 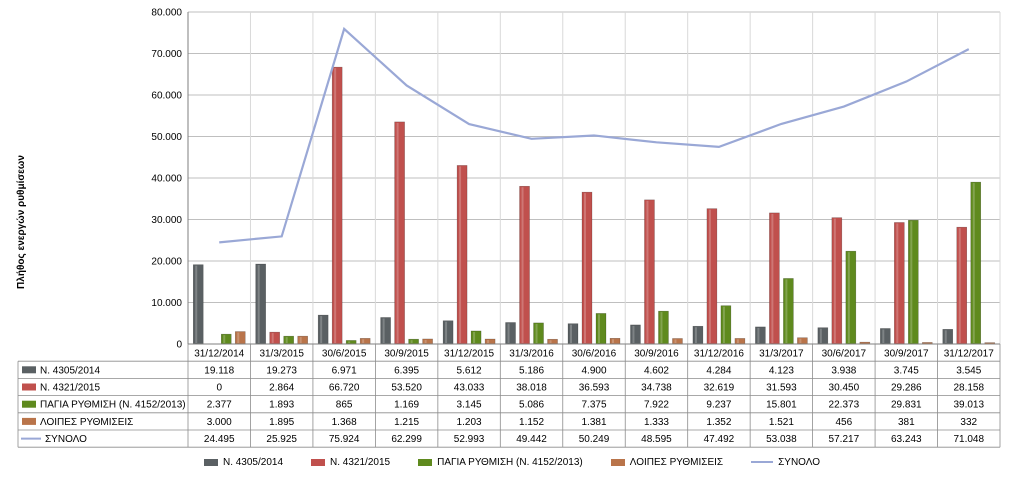 What do you see at coordinates (844, 354) in the screenshot?
I see `x-tick-label: 30/6/2017` at bounding box center [844, 354].